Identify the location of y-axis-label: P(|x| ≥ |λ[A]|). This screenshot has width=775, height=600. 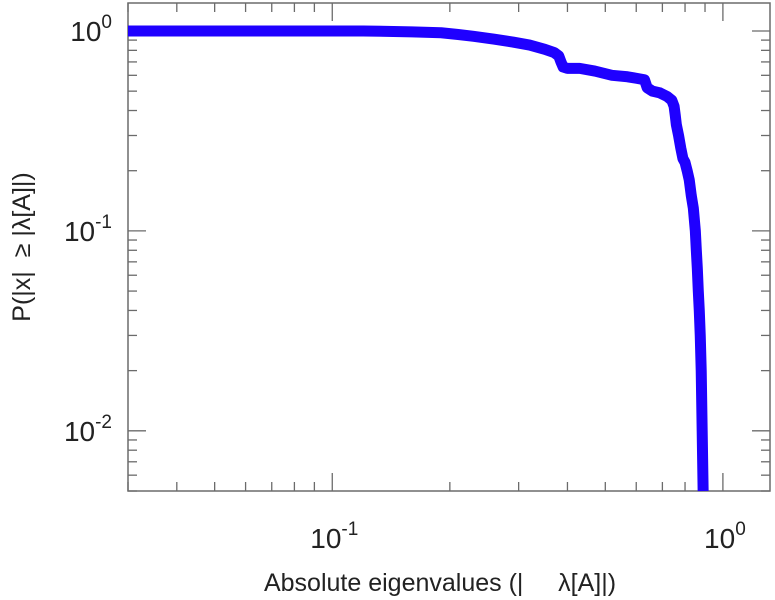
(22, 246).